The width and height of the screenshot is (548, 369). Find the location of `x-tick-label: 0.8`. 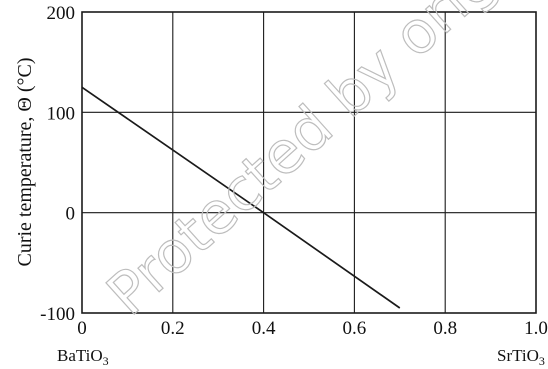

x-tick-label: 0.8 is located at coordinates (445, 328).